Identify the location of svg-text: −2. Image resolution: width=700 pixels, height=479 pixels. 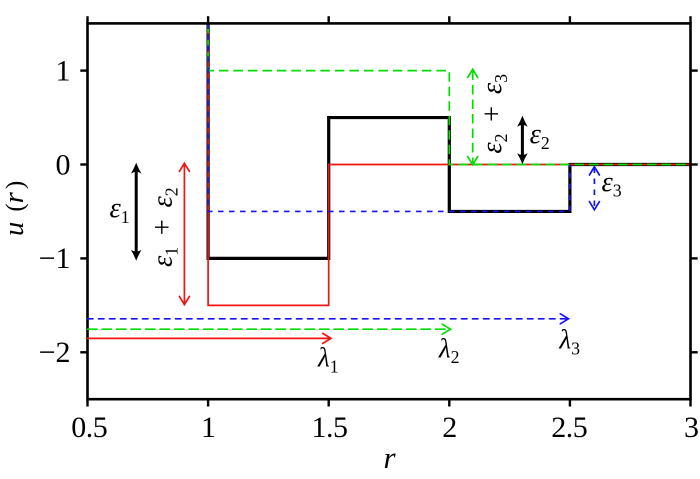
(55, 352).